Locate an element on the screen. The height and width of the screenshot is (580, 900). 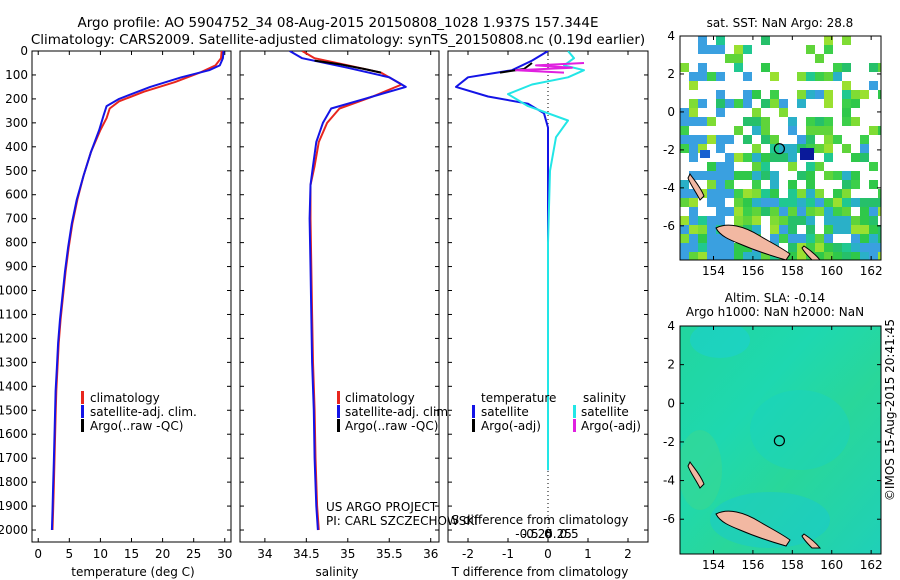
credit-pi: PI: CARL SZCZECHOWSKI is located at coordinates (402, 521).